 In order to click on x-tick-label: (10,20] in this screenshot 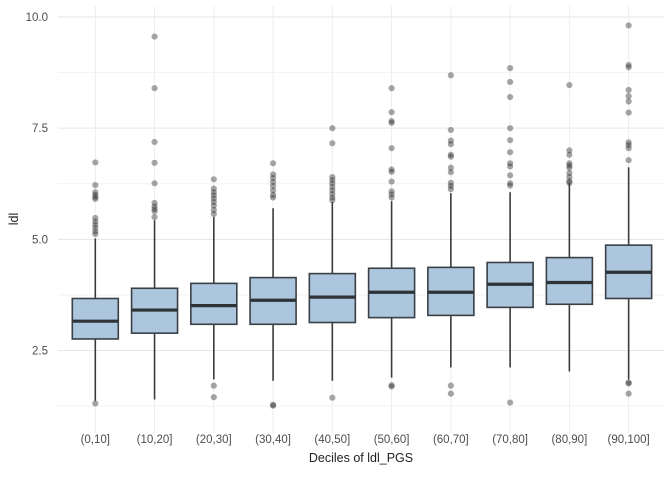, I will do `click(155, 440)`.